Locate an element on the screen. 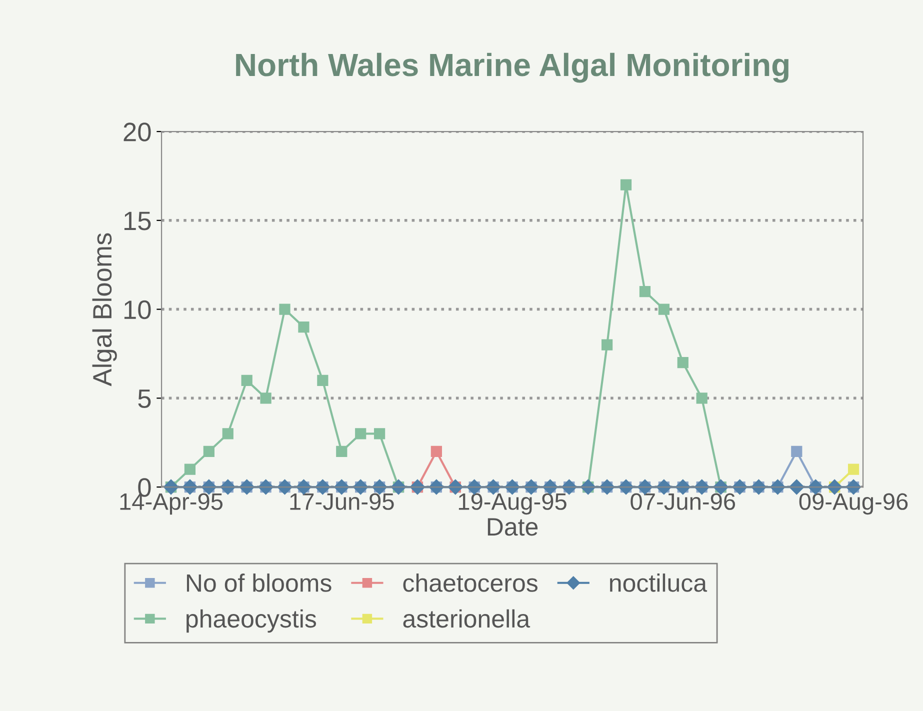 This screenshot has height=711, width=923. x-tick-label: 19-Aug-95 is located at coordinates (512, 504).